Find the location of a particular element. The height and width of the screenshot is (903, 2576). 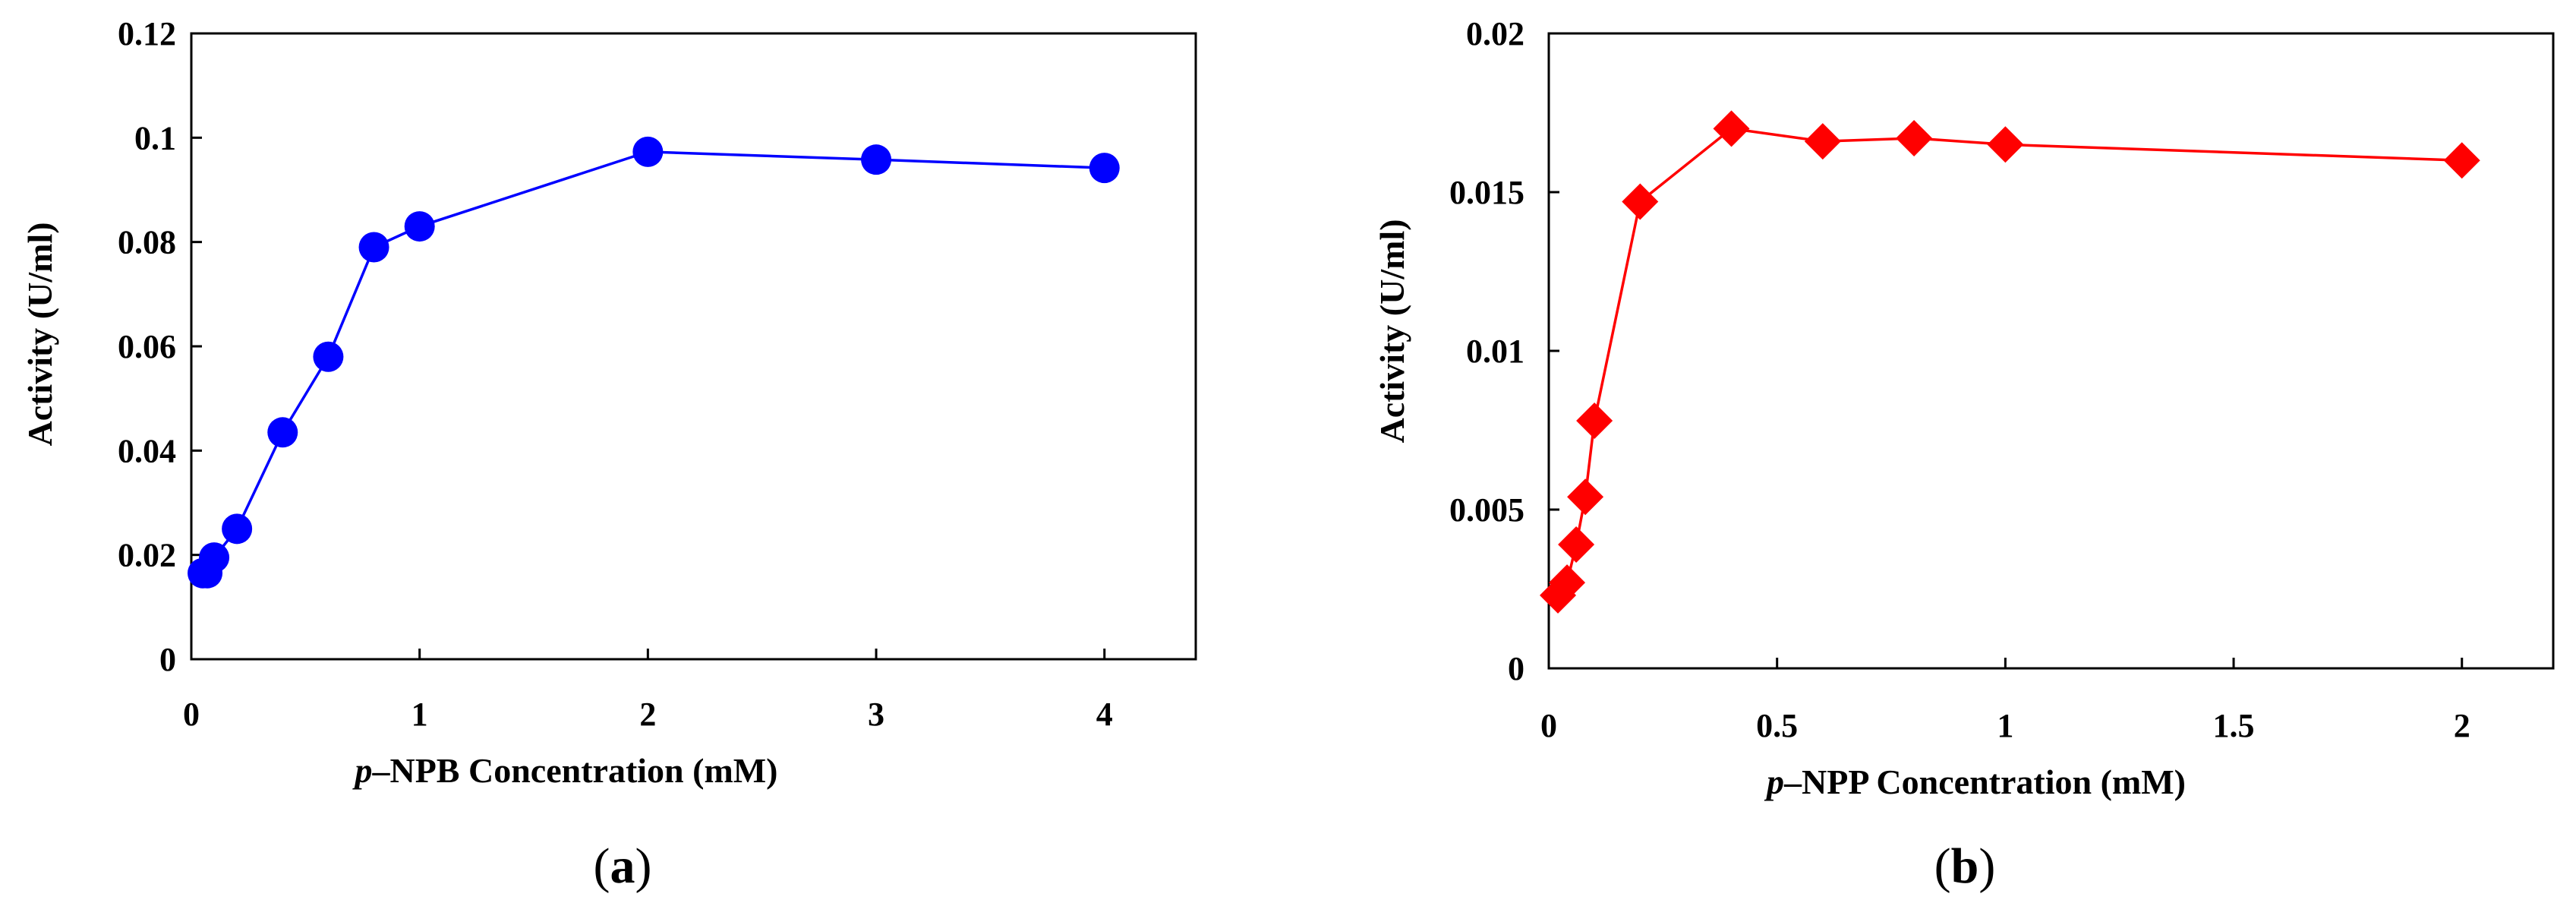

x-axis-label: p–NPB Concentration (mM) is located at coordinates (564, 770).